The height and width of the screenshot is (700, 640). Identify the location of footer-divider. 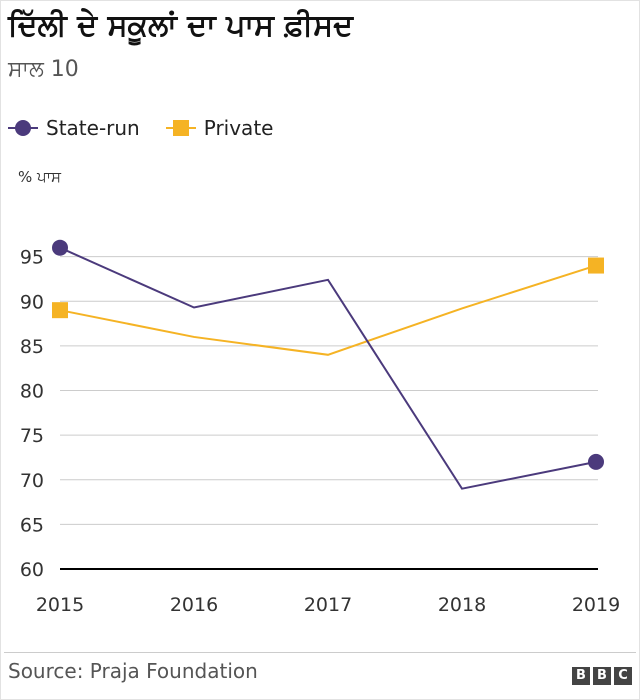
(320, 652).